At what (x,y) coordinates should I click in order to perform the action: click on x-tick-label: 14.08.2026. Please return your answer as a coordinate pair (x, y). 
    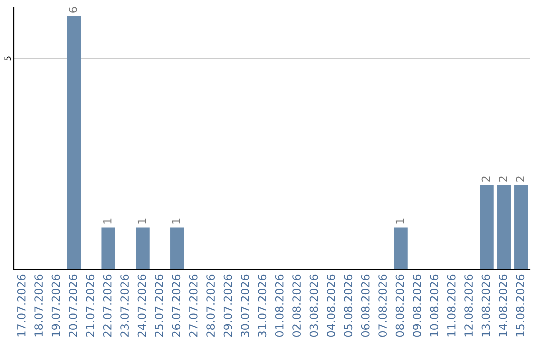
    Looking at the image, I should click on (503, 305).